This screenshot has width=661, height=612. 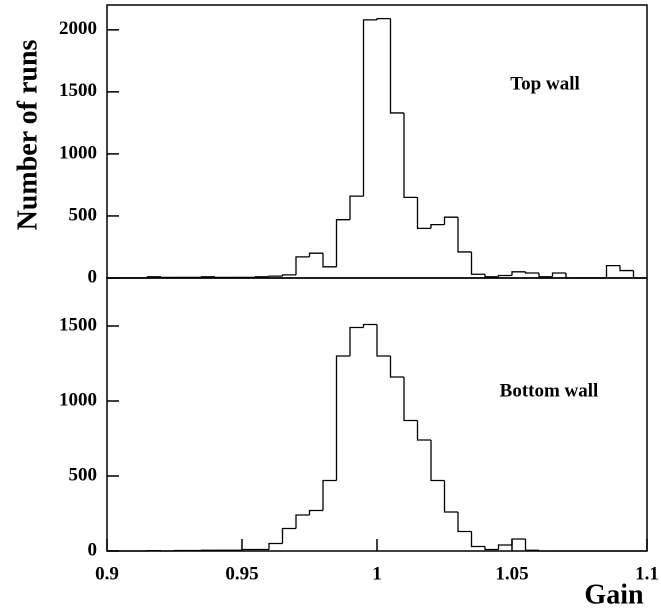 What do you see at coordinates (107, 573) in the screenshot?
I see `x-tick-label: 0.9` at bounding box center [107, 573].